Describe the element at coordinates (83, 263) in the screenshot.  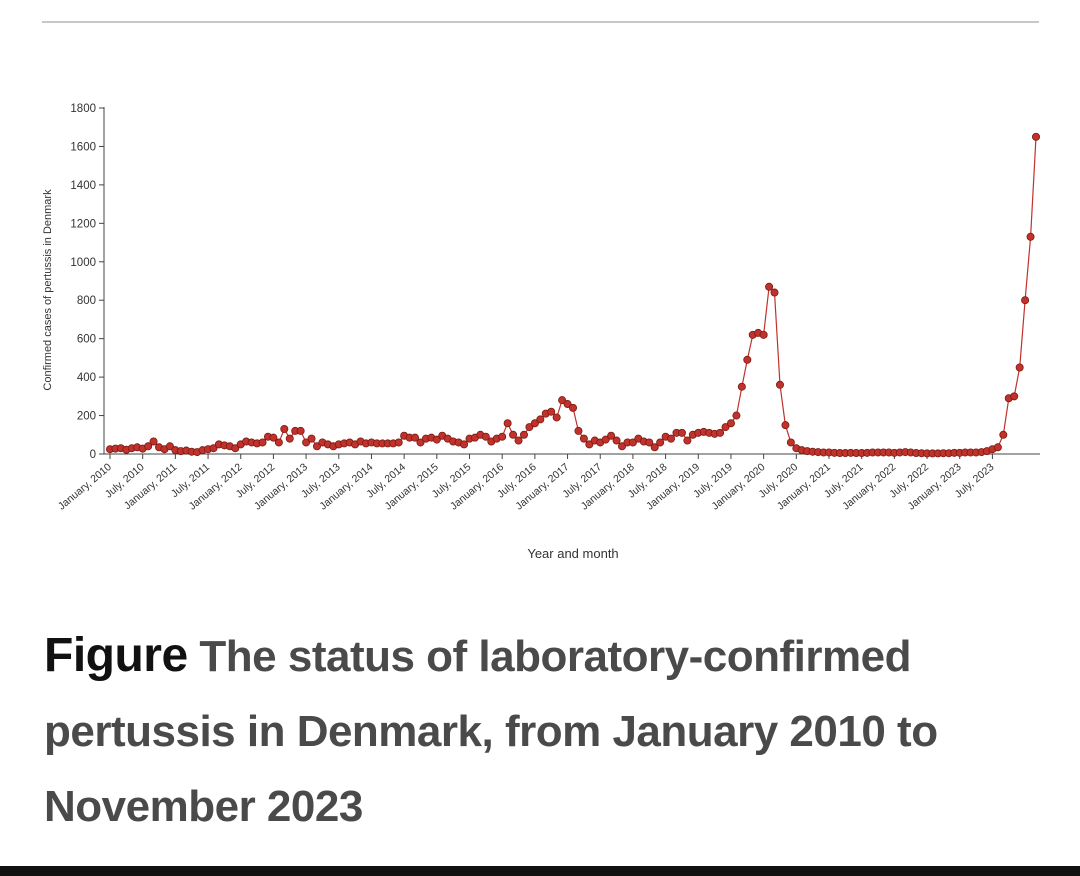
I see `y-tick-label: 1000` at that location.